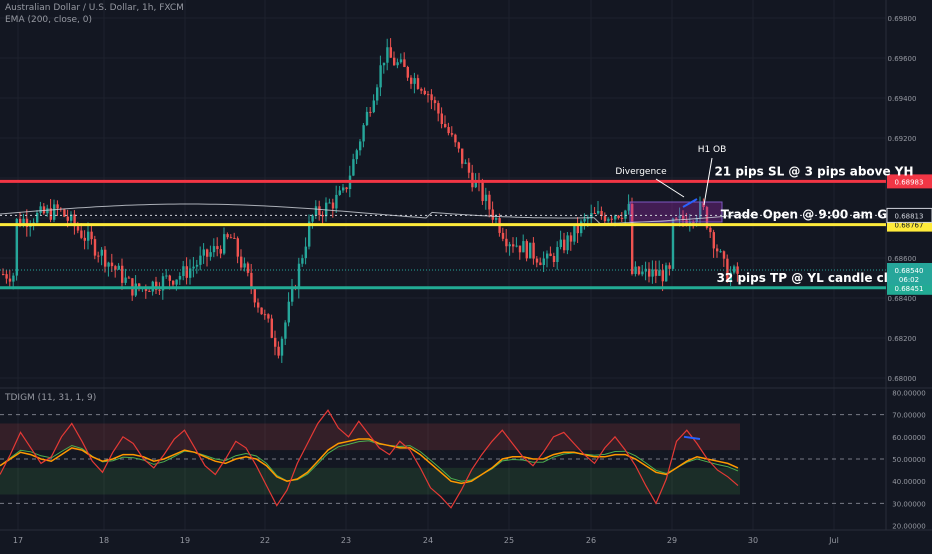 The image size is (932, 554). What do you see at coordinates (670, 188) in the screenshot?
I see `divergence-arrow` at bounding box center [670, 188].